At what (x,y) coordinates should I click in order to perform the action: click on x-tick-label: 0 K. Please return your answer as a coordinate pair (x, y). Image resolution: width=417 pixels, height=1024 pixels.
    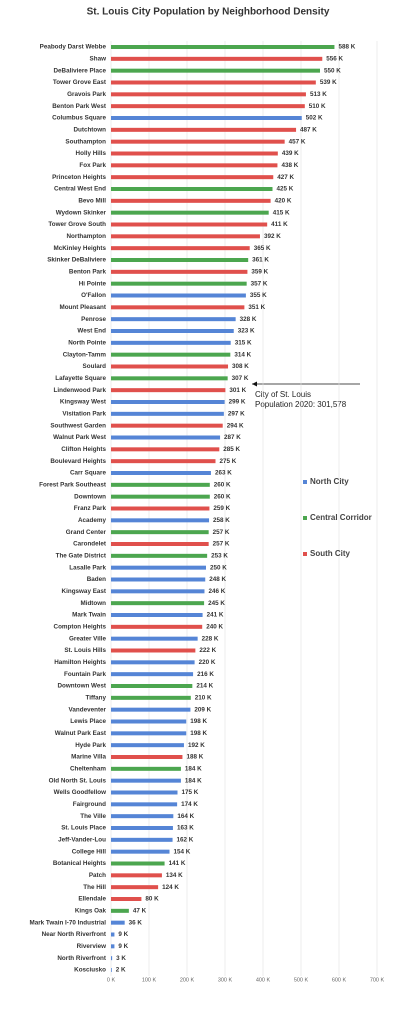
    Looking at the image, I should click on (111, 980).